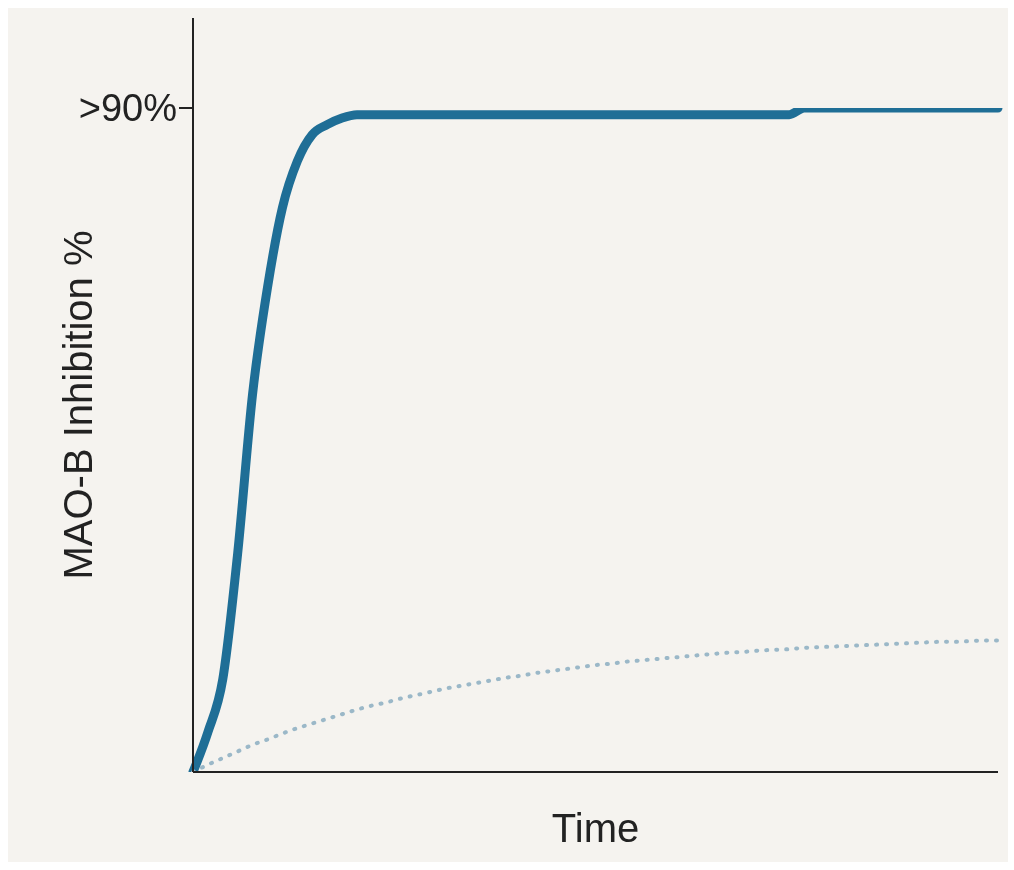 The height and width of the screenshot is (870, 1014). I want to click on text: >90%, so click(127, 108).